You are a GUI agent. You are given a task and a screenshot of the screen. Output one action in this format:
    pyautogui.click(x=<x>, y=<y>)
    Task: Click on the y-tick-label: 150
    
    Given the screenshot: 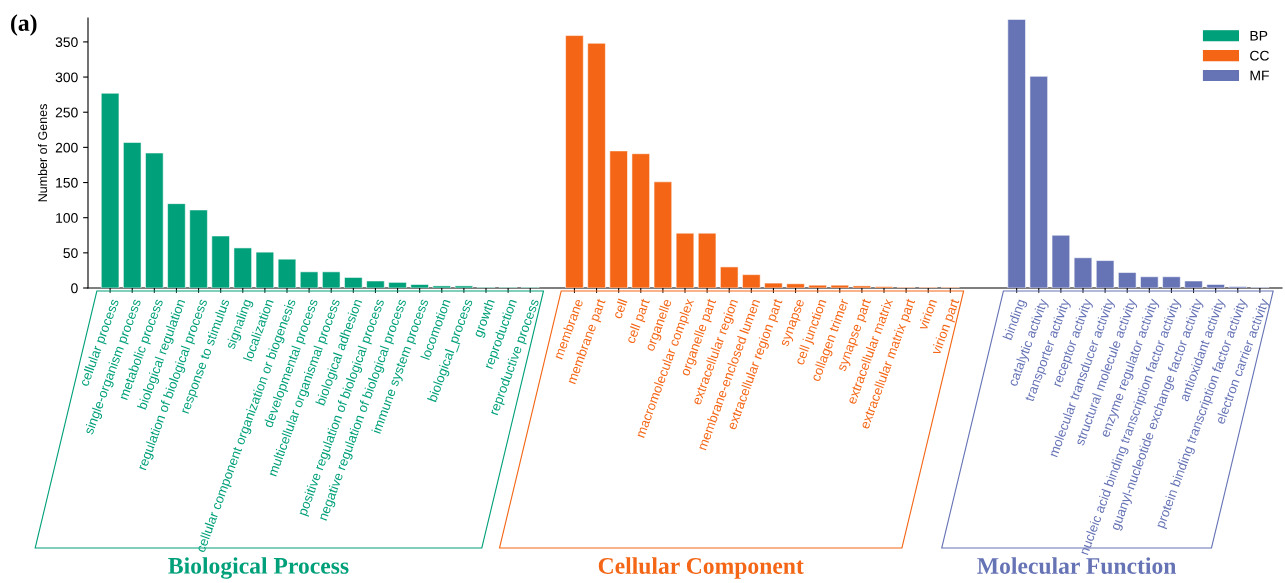 What is the action you would take?
    pyautogui.click(x=67, y=182)
    